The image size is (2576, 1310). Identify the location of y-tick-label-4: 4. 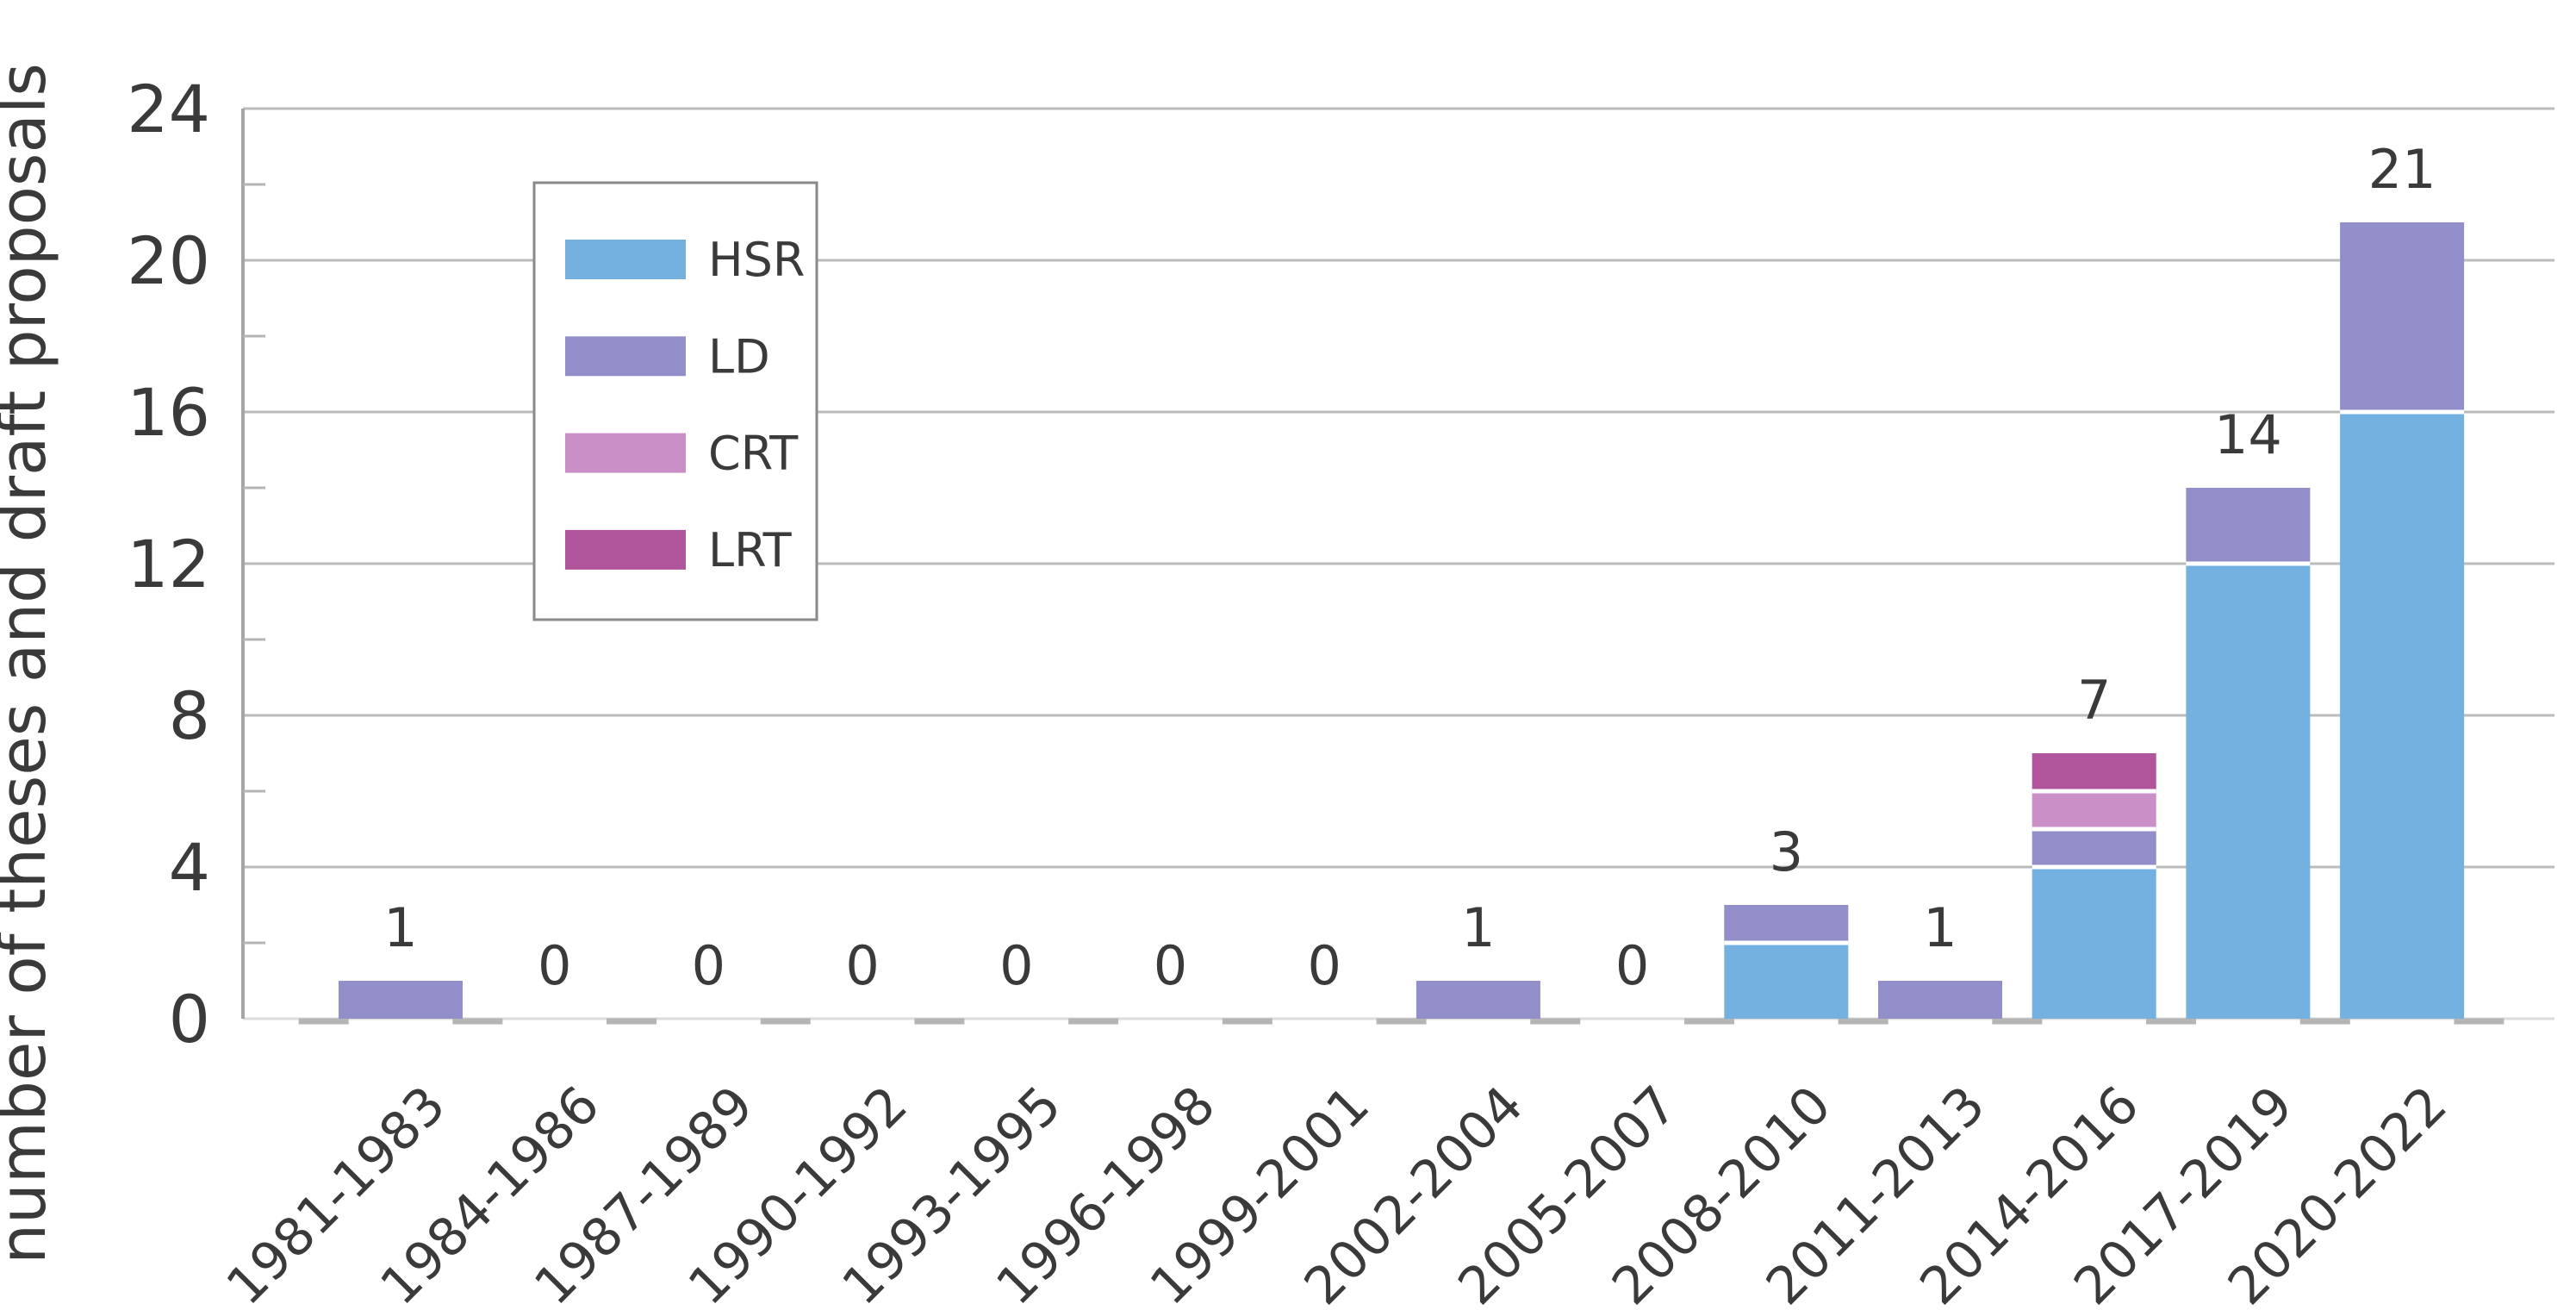
(190, 867).